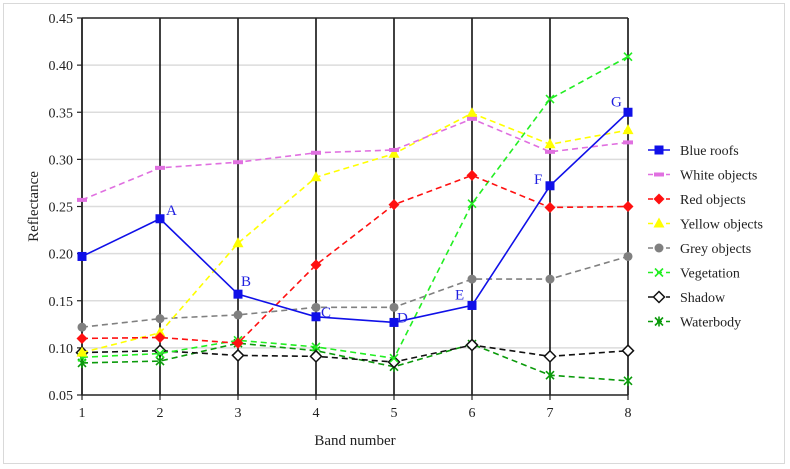  What do you see at coordinates (703, 298) in the screenshot?
I see `legend-label: Shadow` at bounding box center [703, 298].